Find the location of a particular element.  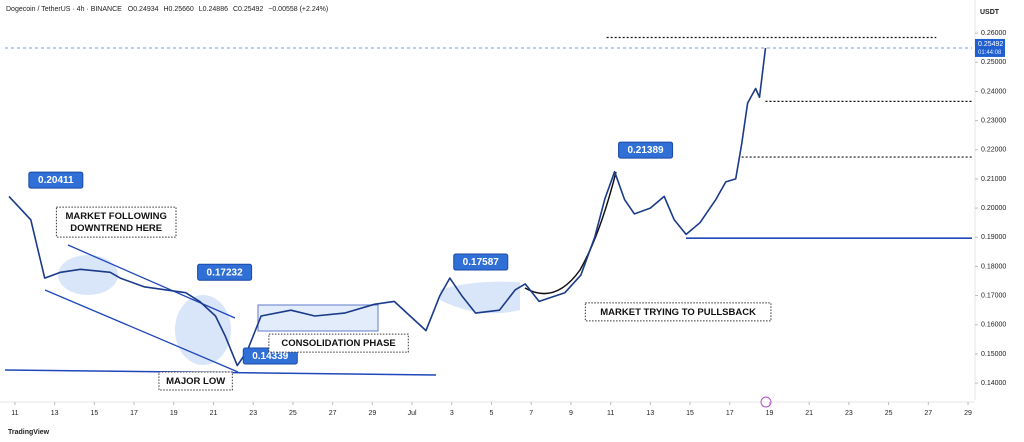

ohlc-change: −0.00558 (+2.24%) is located at coordinates (298, 9).